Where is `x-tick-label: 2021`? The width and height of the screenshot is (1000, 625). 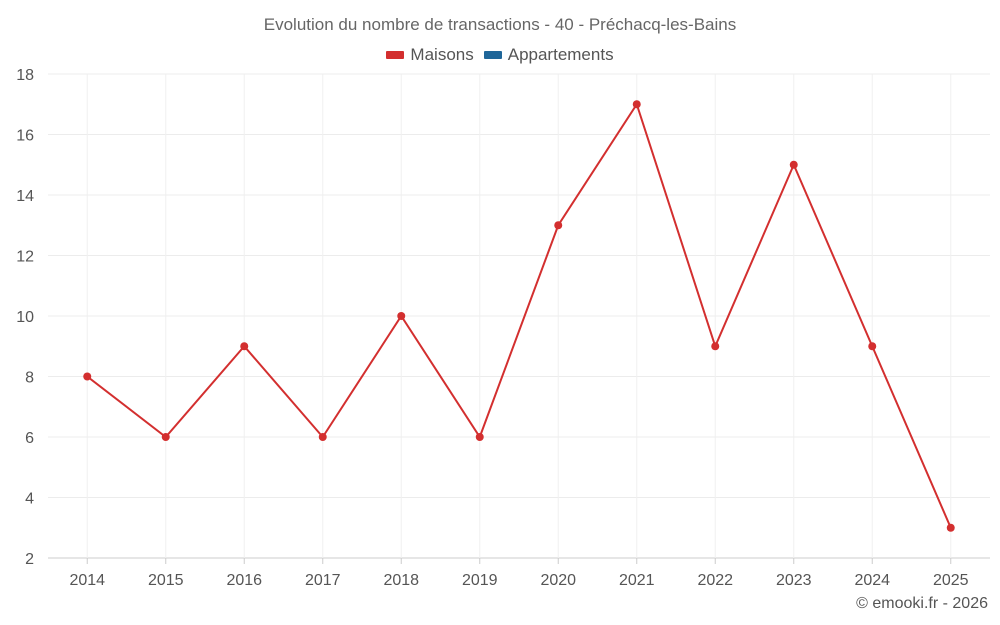 x-tick-label: 2021 is located at coordinates (637, 580).